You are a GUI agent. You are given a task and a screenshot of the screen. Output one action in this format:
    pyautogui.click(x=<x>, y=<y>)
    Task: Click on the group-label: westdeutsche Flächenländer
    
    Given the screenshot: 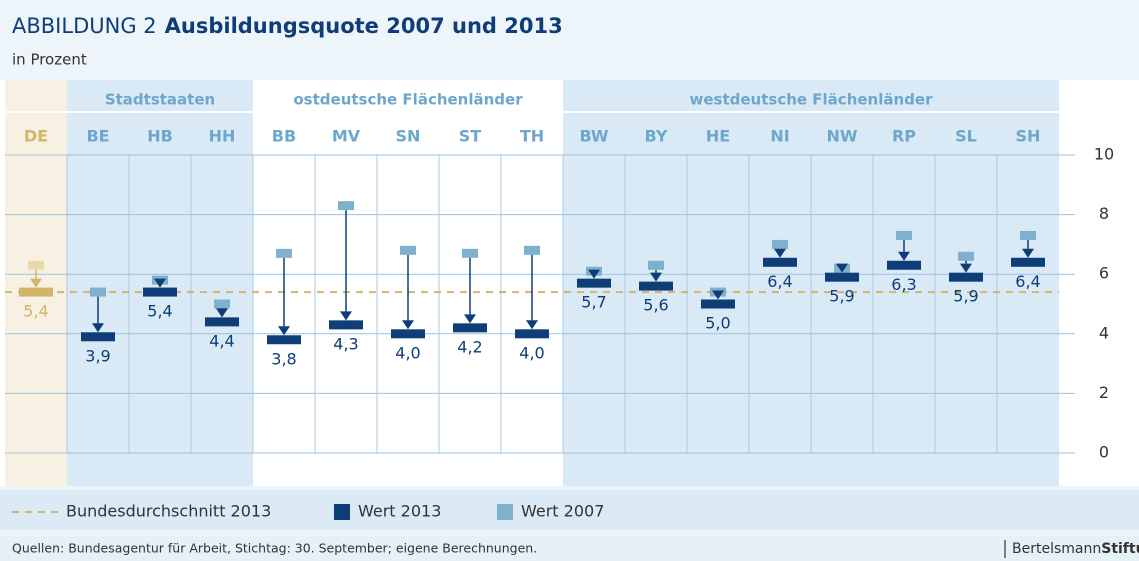 What is the action you would take?
    pyautogui.click(x=812, y=100)
    